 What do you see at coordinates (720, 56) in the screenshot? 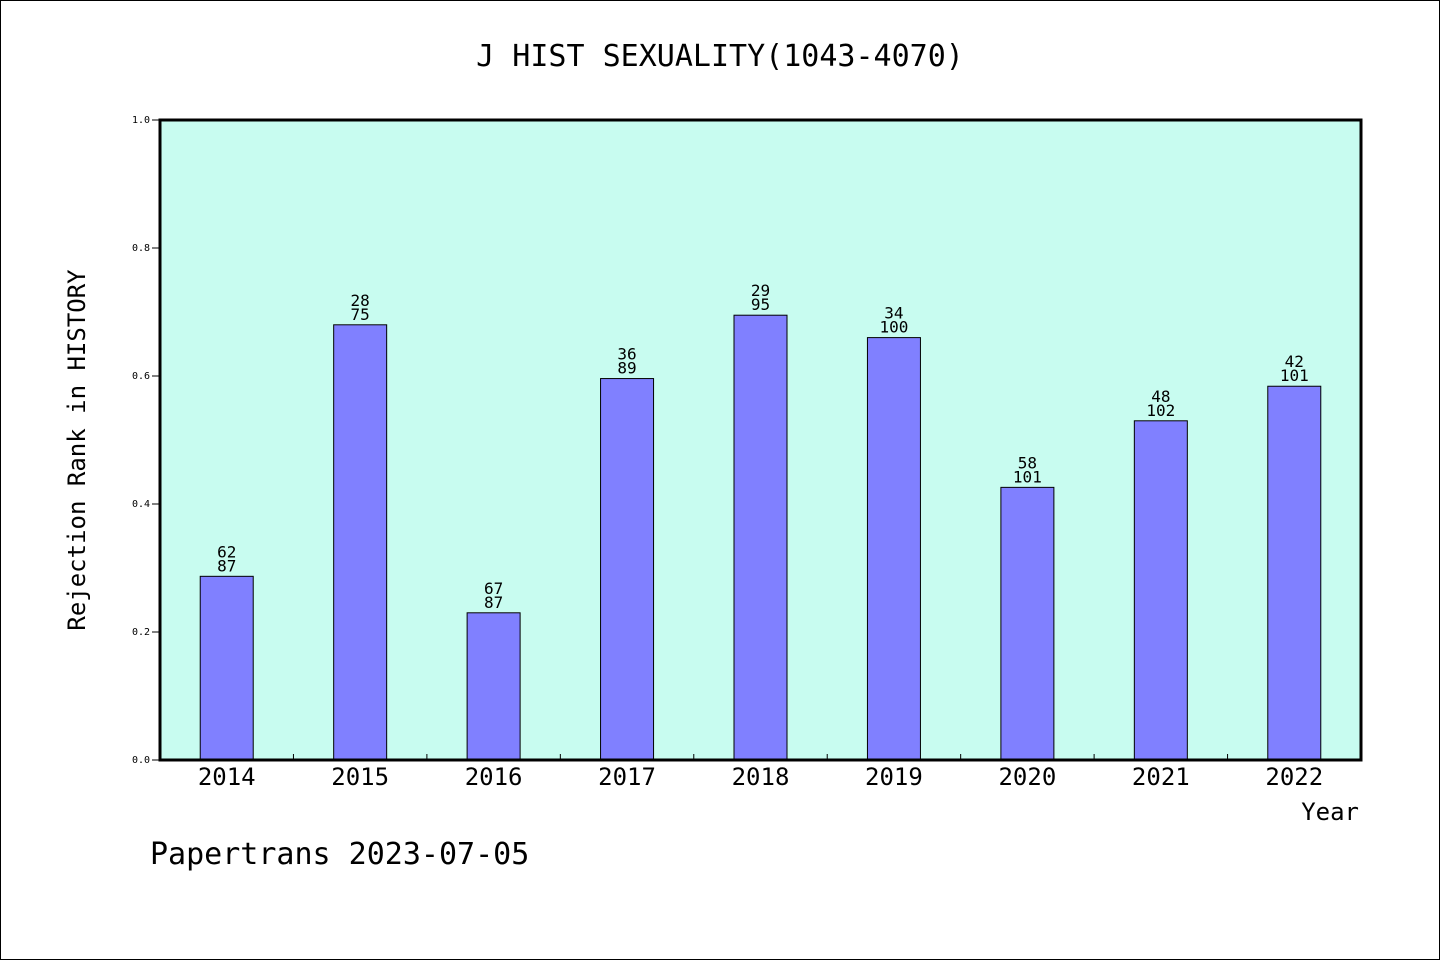
I see `chart-title: J HIST SEXUALITY(1043-4070)` at bounding box center [720, 56].